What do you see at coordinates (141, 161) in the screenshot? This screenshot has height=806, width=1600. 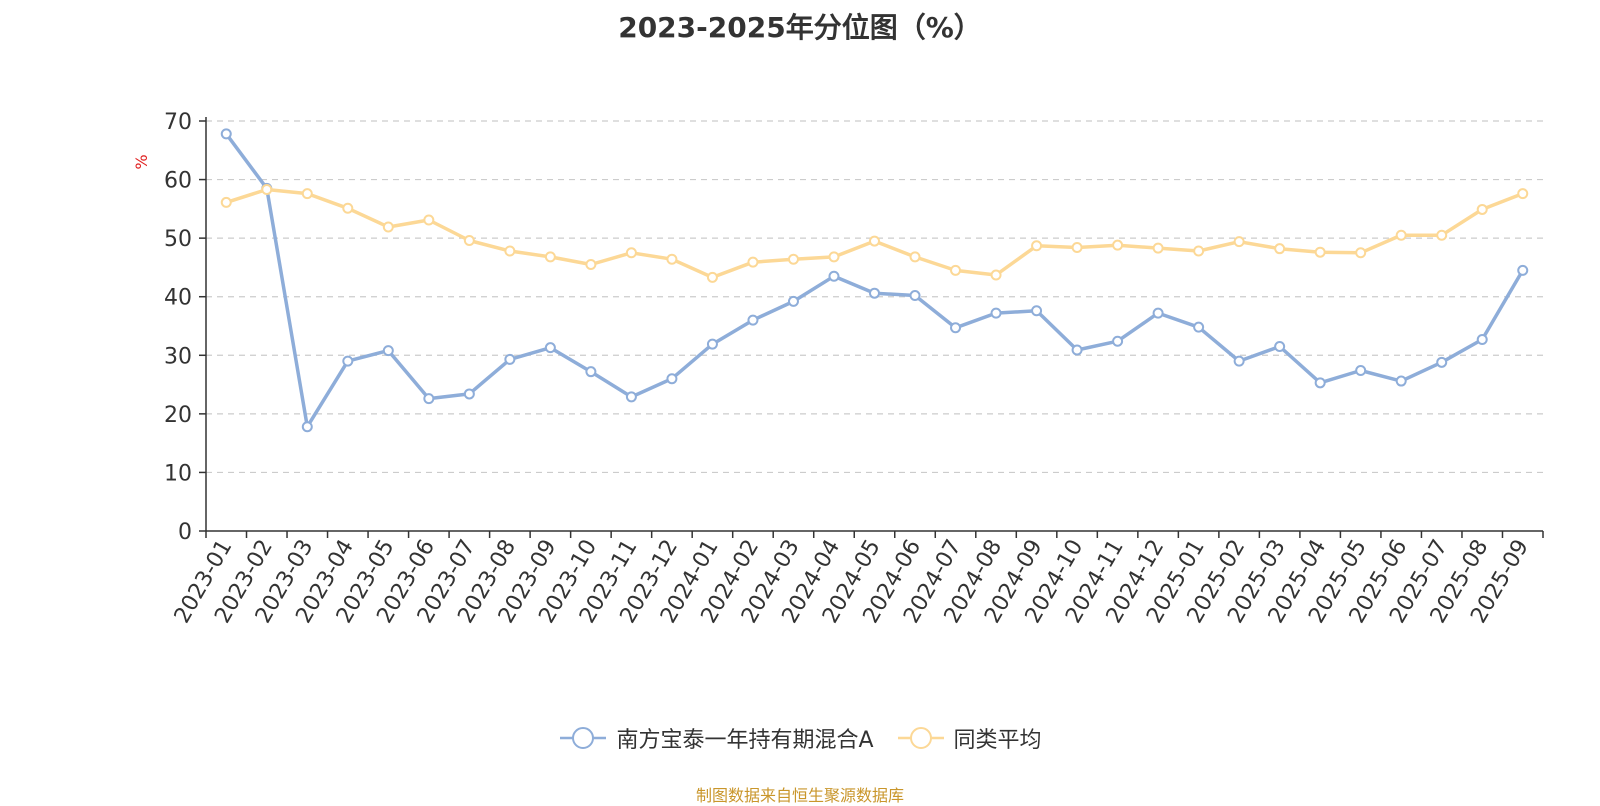 I see `y-axis-label: %` at bounding box center [141, 161].